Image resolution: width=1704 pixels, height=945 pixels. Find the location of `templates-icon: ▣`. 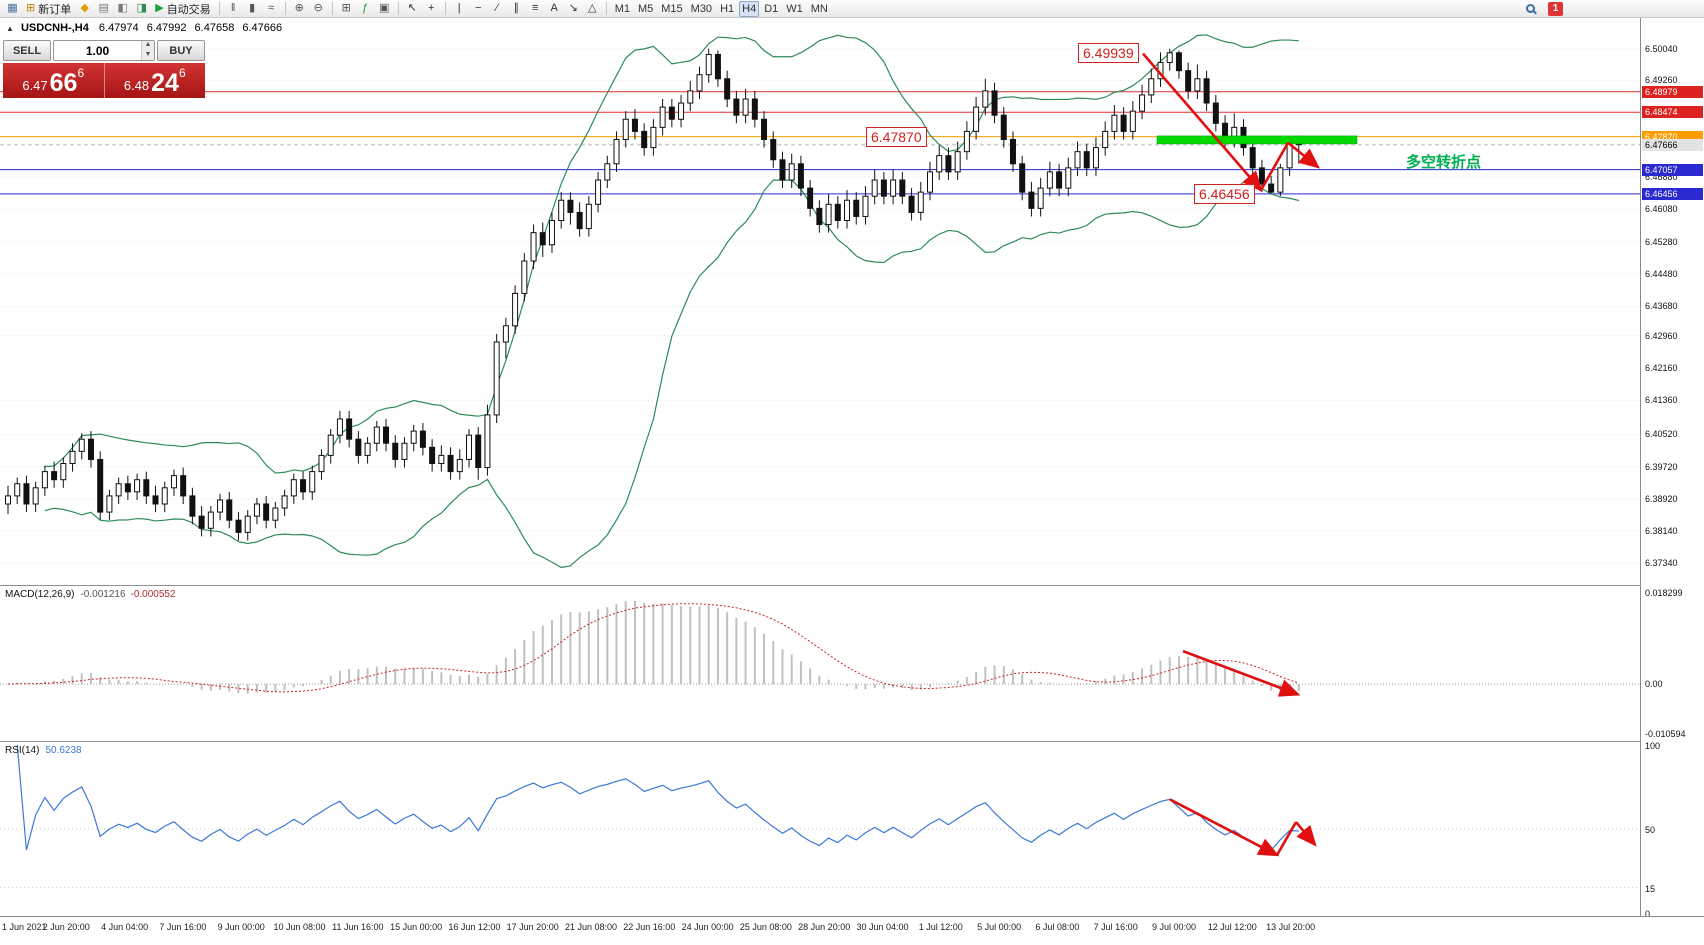

templates-icon: ▣ is located at coordinates (384, 9).